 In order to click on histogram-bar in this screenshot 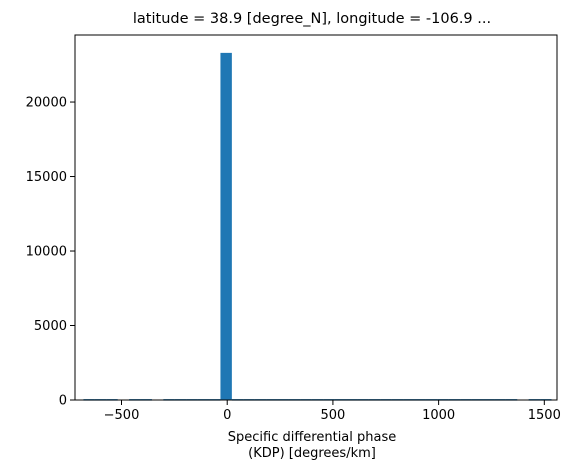, I will do `click(226, 226)`.